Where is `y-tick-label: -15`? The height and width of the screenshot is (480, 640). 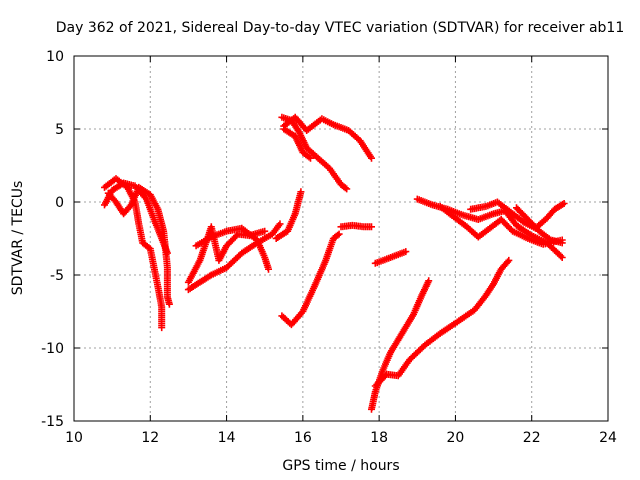
y-tick-label: -15 is located at coordinates (52, 422).